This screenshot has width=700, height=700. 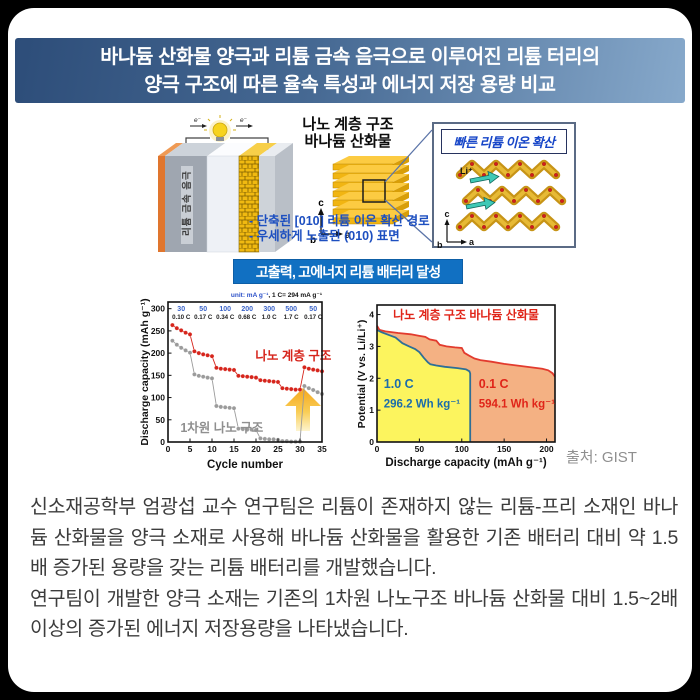 I want to click on svg-text: 0.34 C, so click(x=225, y=317).